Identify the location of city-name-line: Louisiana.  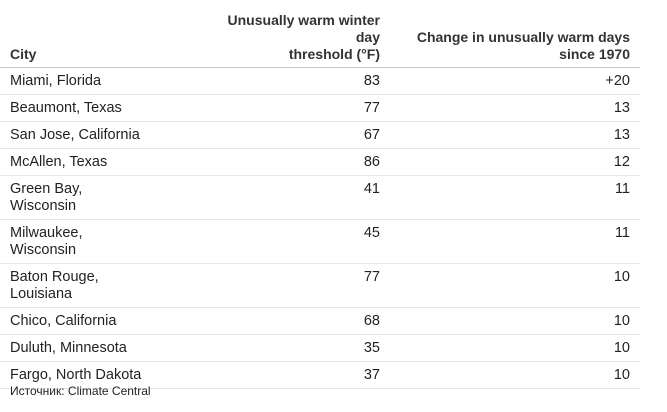
(41, 294).